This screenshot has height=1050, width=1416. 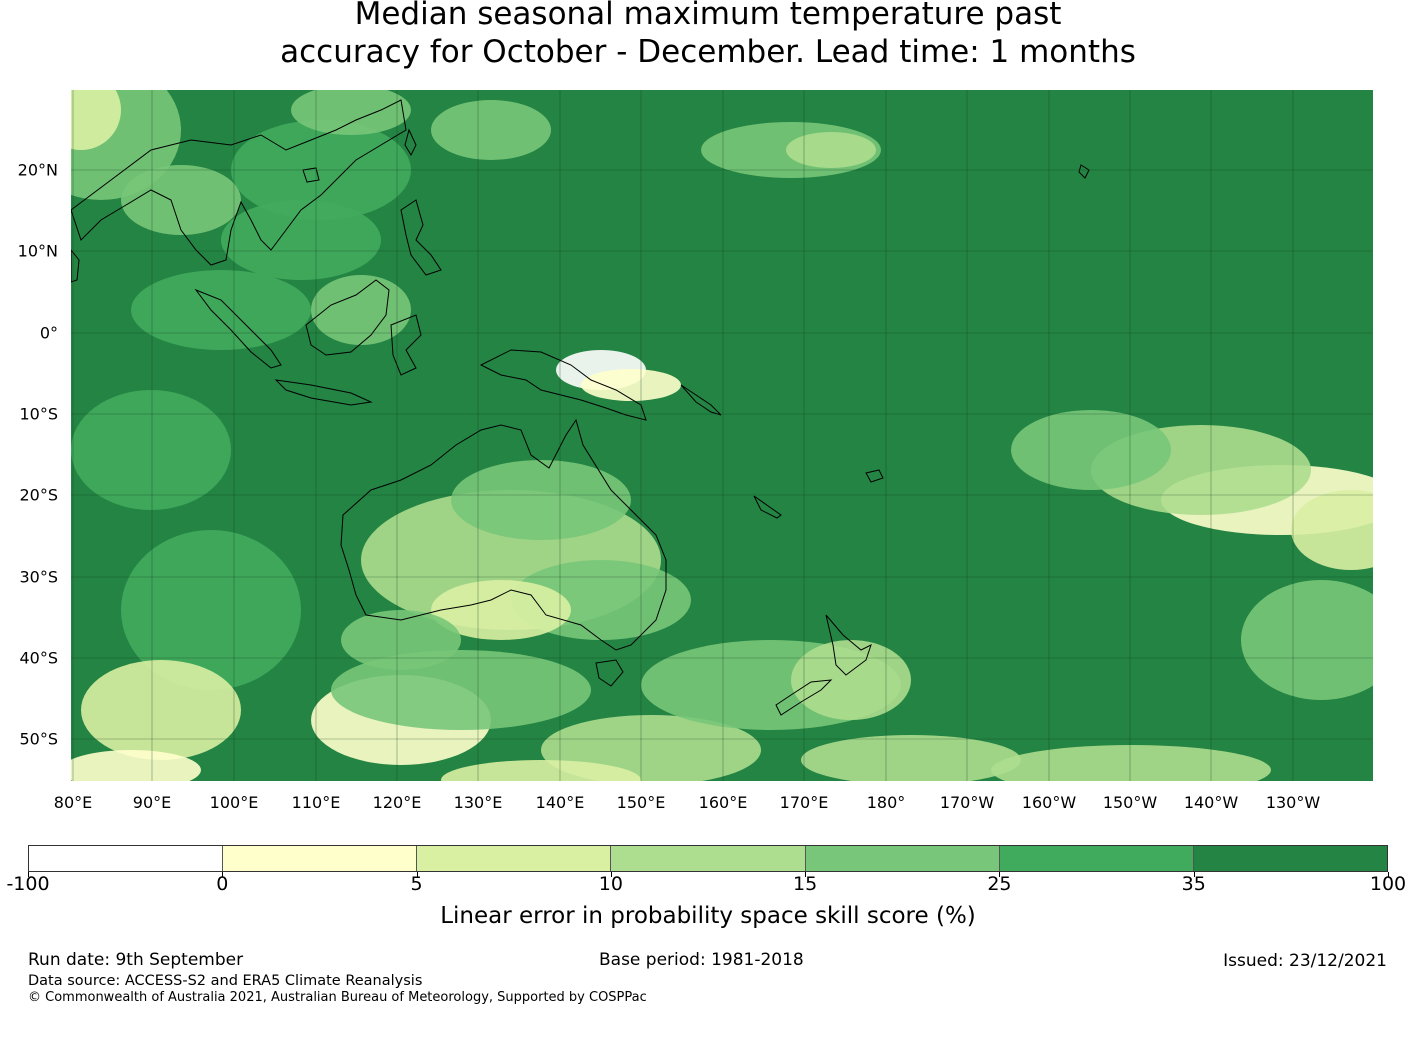 What do you see at coordinates (708, 16) in the screenshot?
I see `map-title-line-1: Median seasonal maximum temperature past` at bounding box center [708, 16].